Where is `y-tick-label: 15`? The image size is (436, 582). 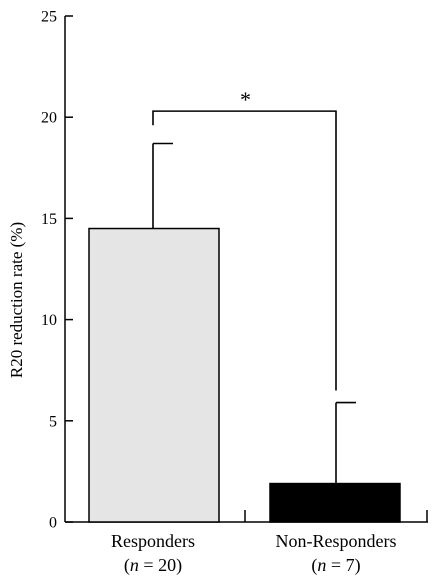 y-tick-label: 15 is located at coordinates (49, 219).